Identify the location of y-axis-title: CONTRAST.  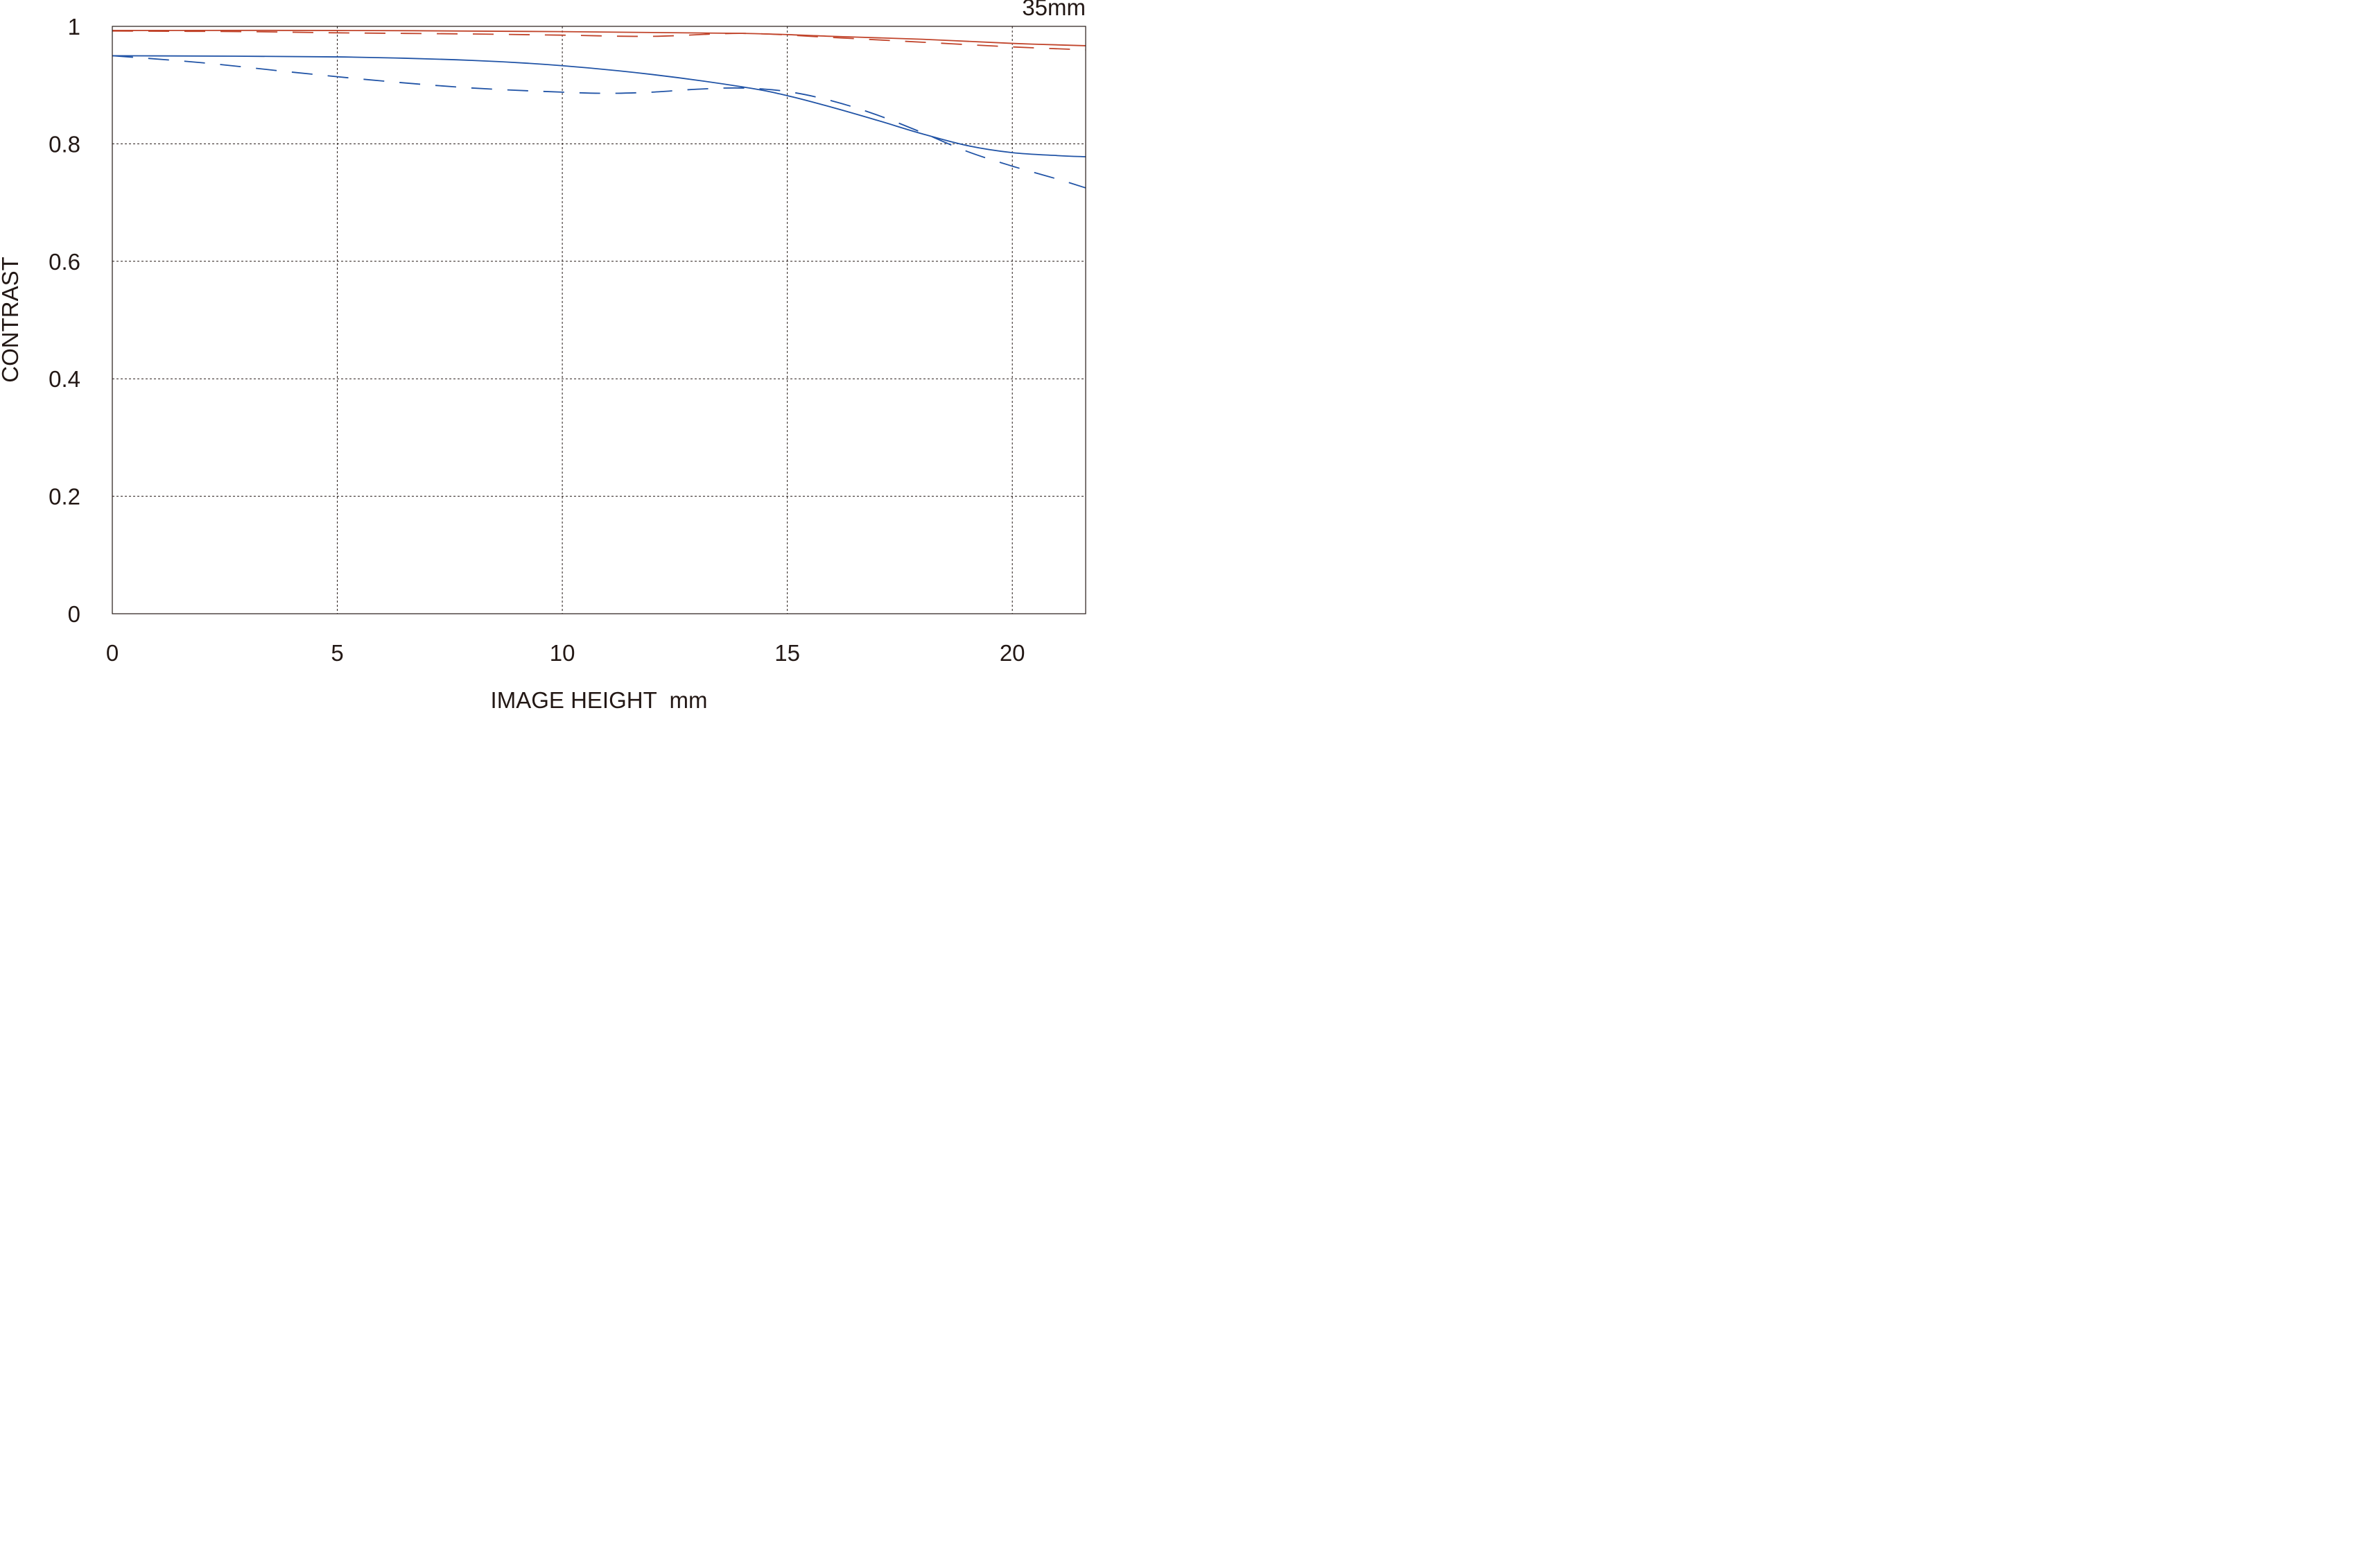
(11, 320).